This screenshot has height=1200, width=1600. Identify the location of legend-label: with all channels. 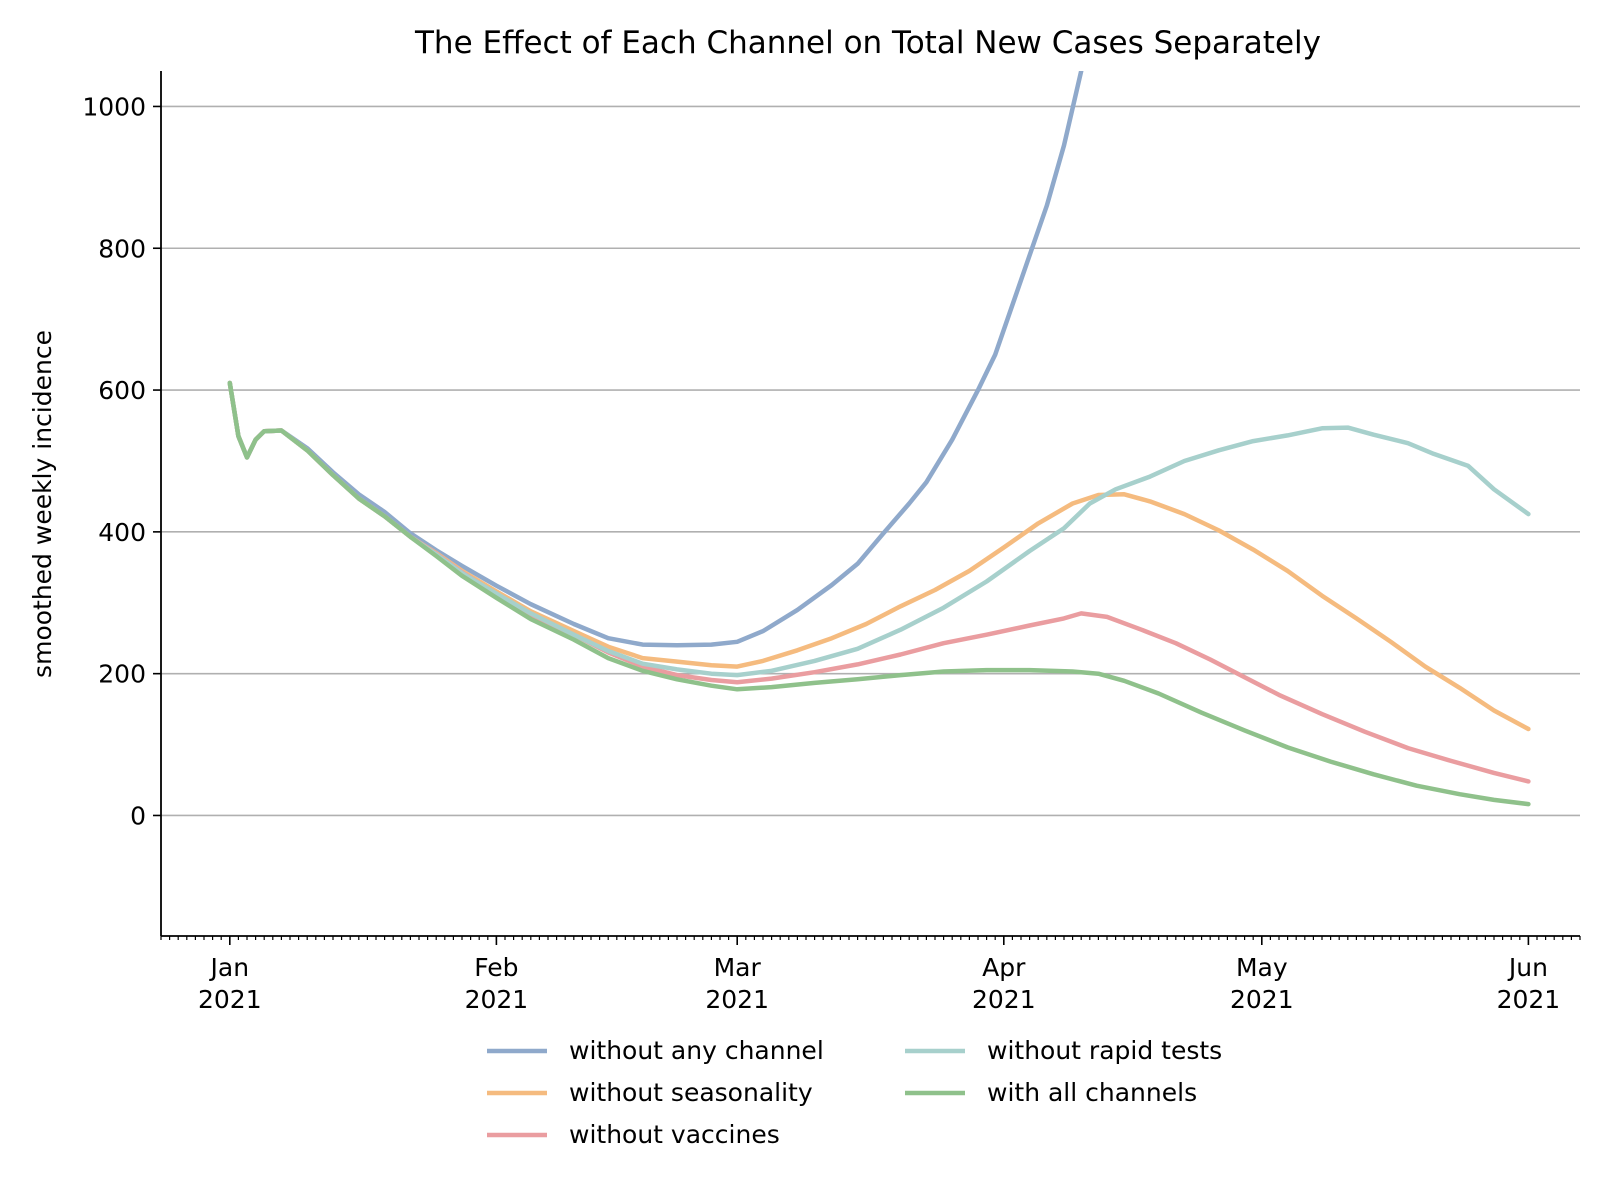
(1092, 1092).